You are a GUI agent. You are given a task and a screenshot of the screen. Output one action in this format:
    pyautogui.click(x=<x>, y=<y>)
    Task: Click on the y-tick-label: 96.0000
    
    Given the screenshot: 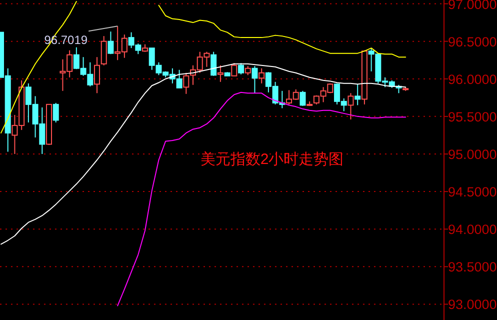 What is the action you would take?
    pyautogui.click(x=472, y=79)
    